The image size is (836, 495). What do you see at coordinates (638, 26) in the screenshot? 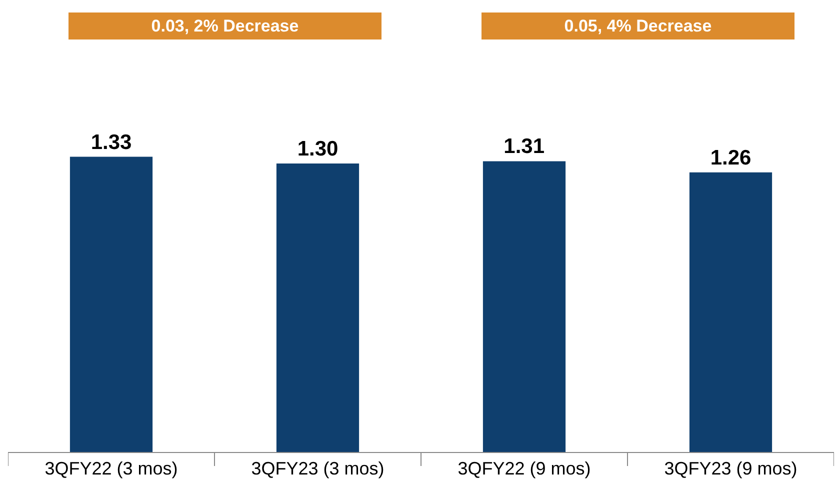
I see `text: 0.05, 4% Decrease` at bounding box center [638, 26].